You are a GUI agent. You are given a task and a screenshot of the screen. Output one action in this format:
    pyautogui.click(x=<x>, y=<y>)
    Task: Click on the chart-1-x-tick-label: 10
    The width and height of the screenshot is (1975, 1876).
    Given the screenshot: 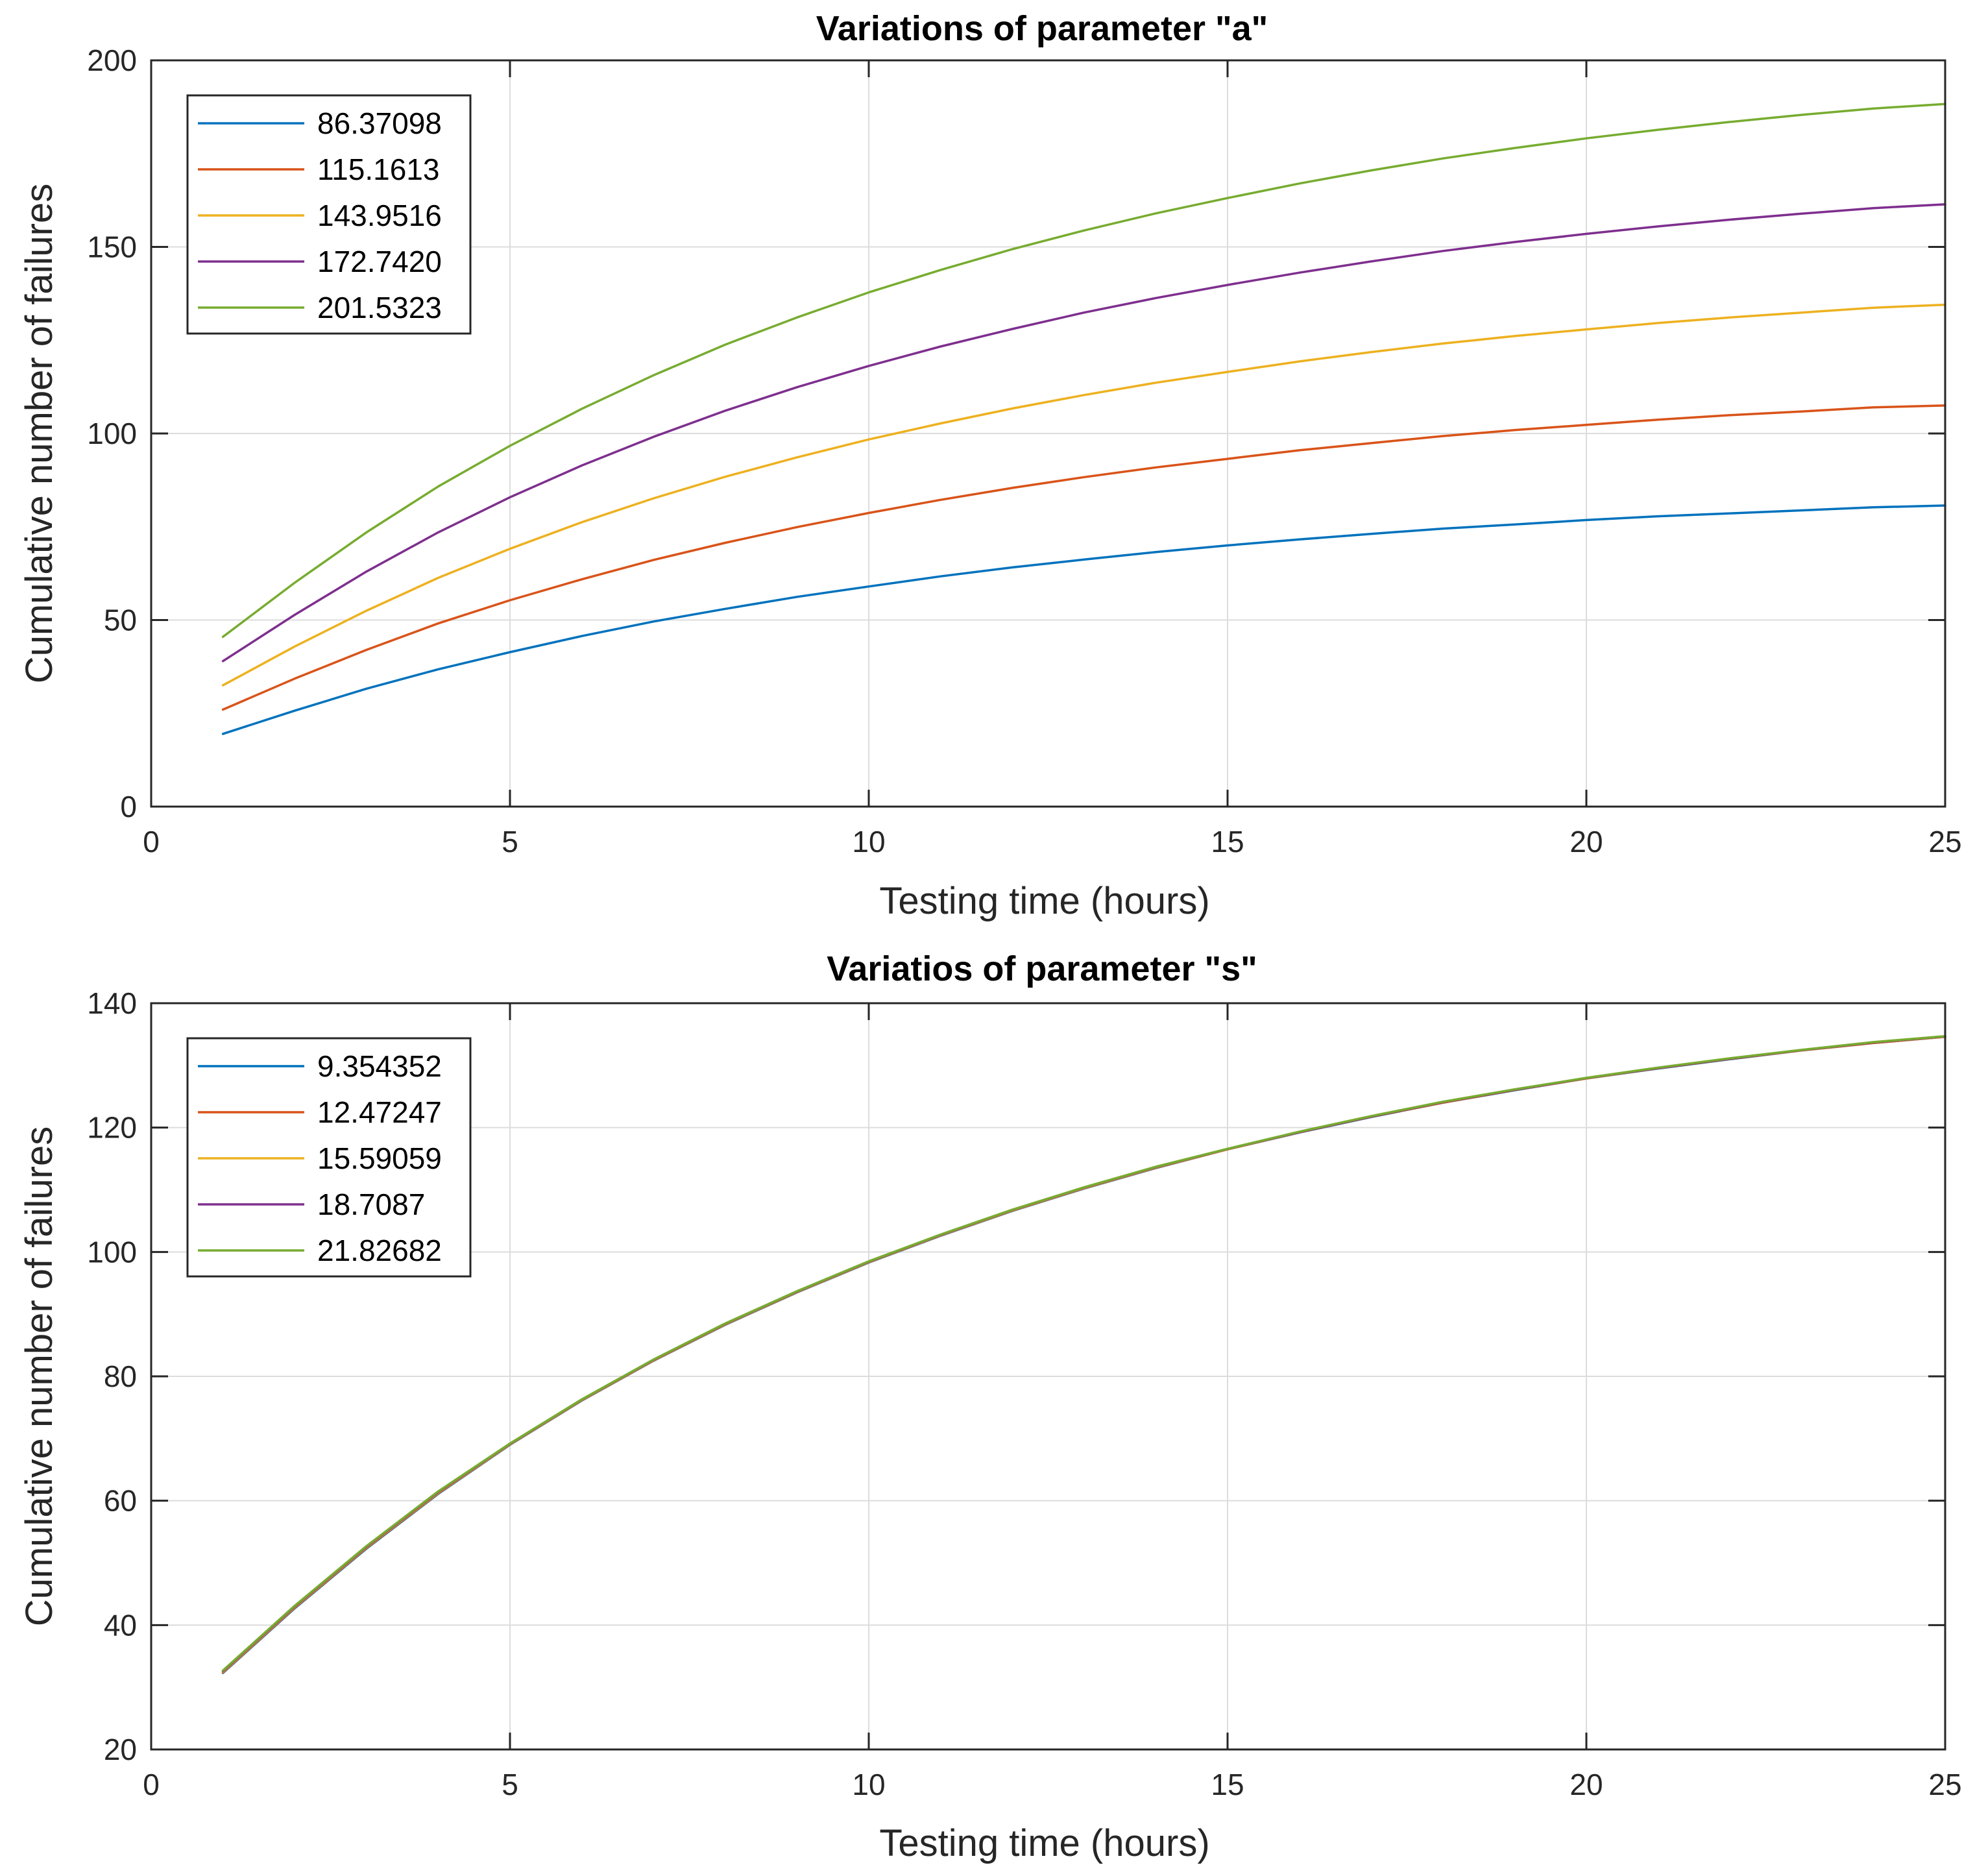 What is the action you would take?
    pyautogui.click(x=868, y=842)
    